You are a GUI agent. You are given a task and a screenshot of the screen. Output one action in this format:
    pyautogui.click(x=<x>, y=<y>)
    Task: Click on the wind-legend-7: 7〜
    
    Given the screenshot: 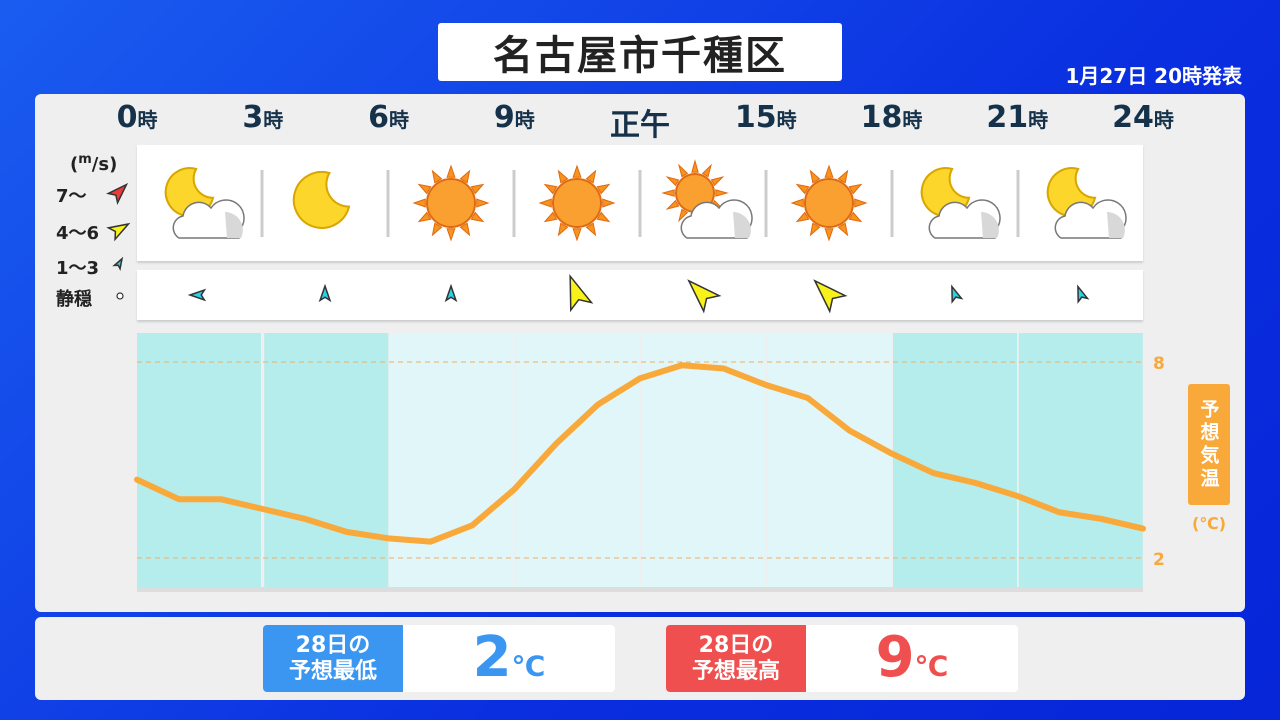 What is the action you would take?
    pyautogui.click(x=71, y=196)
    